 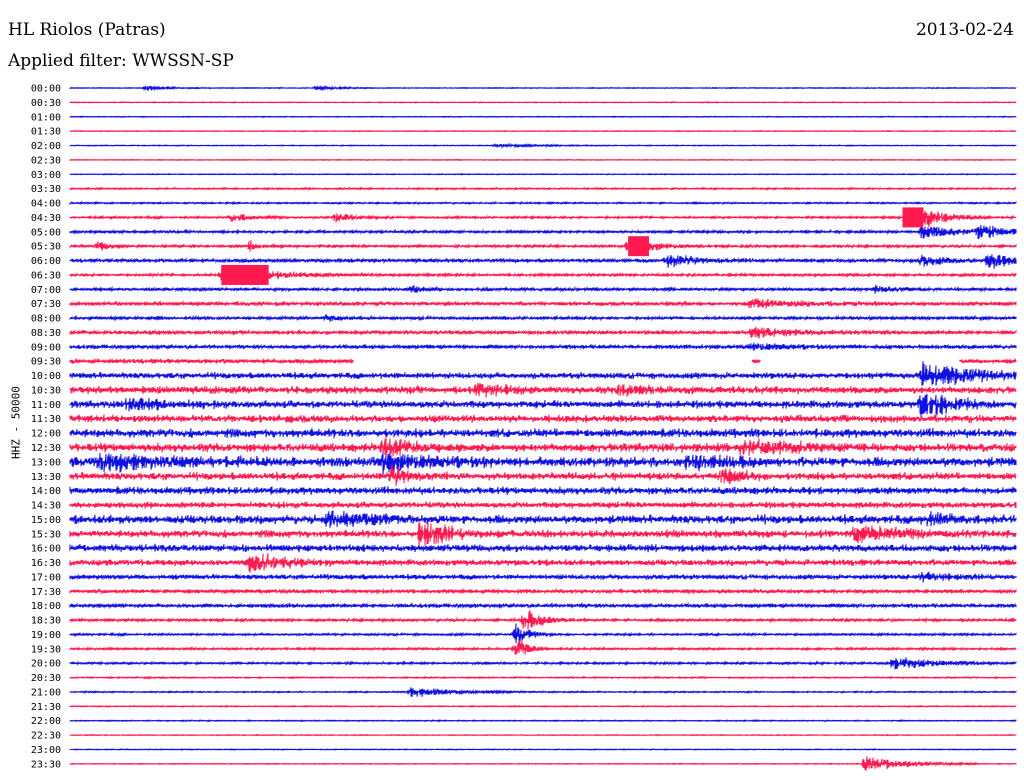 What do you see at coordinates (121, 61) in the screenshot?
I see `filter-label: Applied filter: WWSSN-SP` at bounding box center [121, 61].